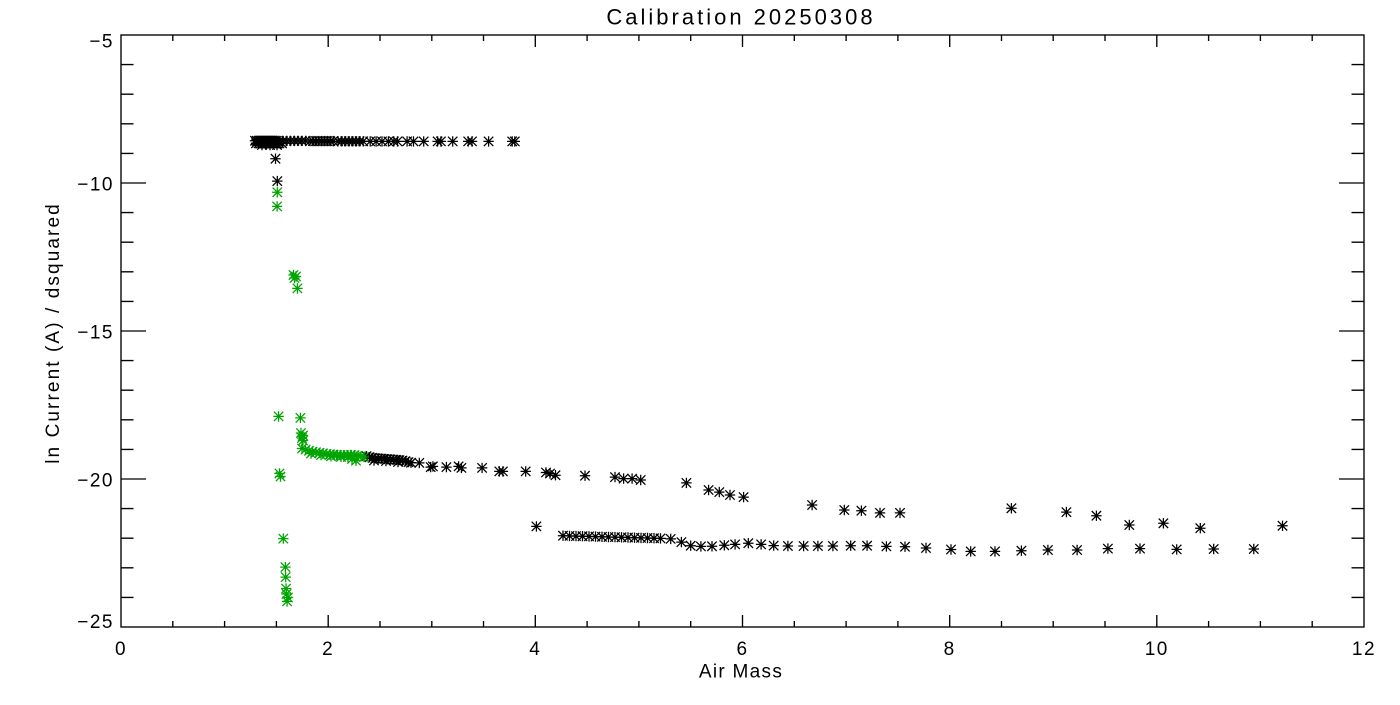 This screenshot has width=1400, height=705. I want to click on svg-text: −25, so click(95, 622).